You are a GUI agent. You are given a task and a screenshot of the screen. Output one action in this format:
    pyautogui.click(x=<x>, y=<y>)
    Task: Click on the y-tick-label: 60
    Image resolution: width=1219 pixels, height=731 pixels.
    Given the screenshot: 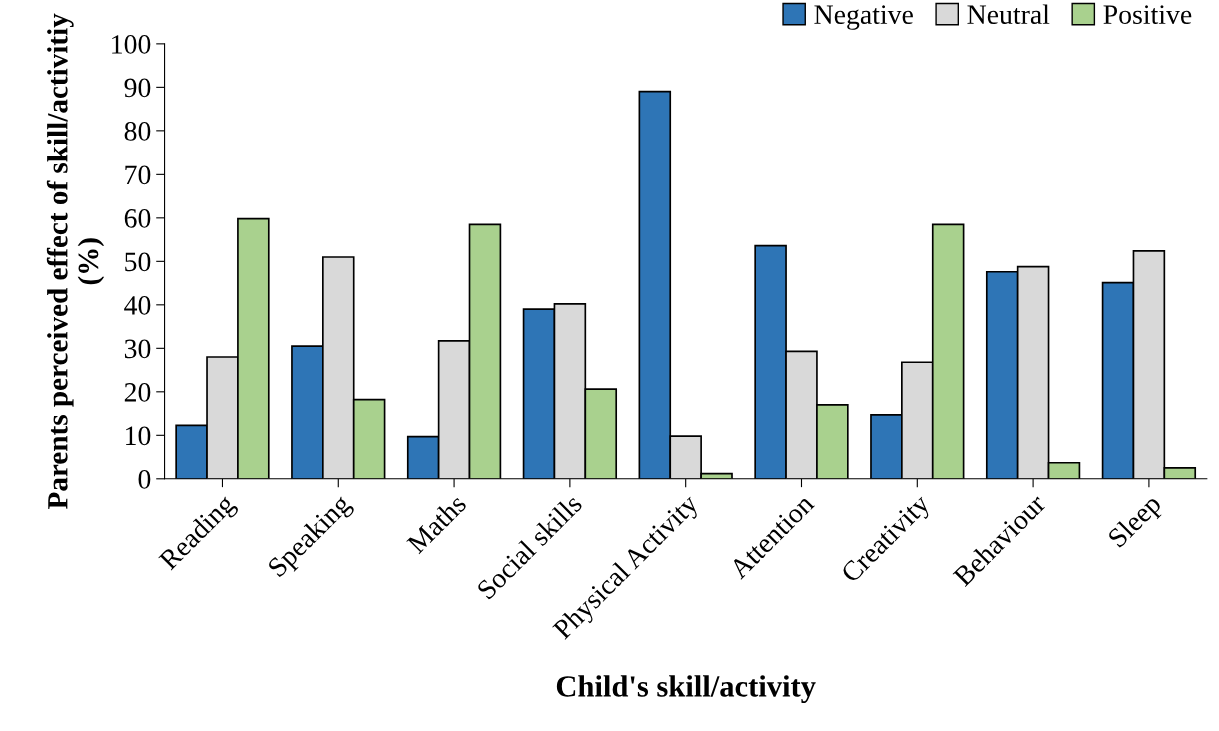 What is the action you would take?
    pyautogui.click(x=137, y=218)
    